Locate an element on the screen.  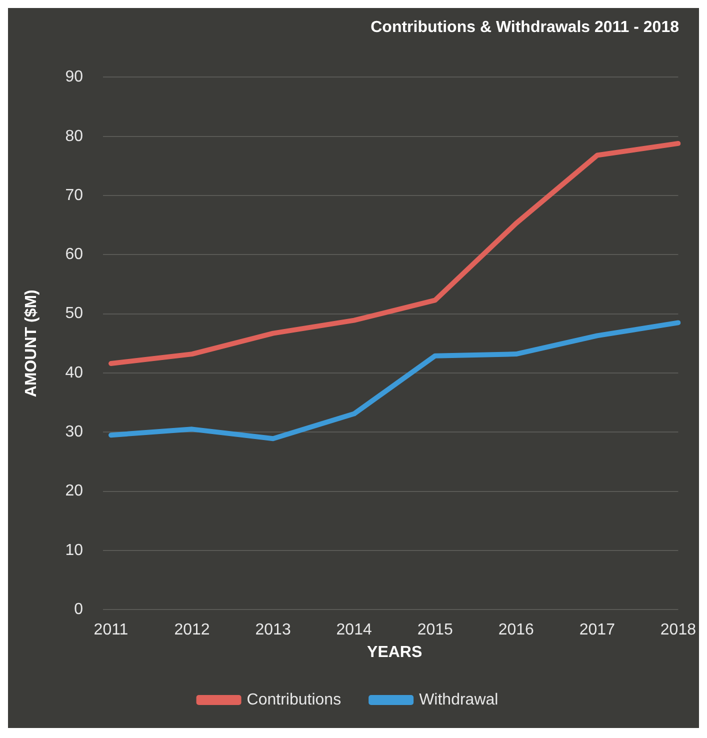
x-tick-label: 2014 is located at coordinates (354, 630).